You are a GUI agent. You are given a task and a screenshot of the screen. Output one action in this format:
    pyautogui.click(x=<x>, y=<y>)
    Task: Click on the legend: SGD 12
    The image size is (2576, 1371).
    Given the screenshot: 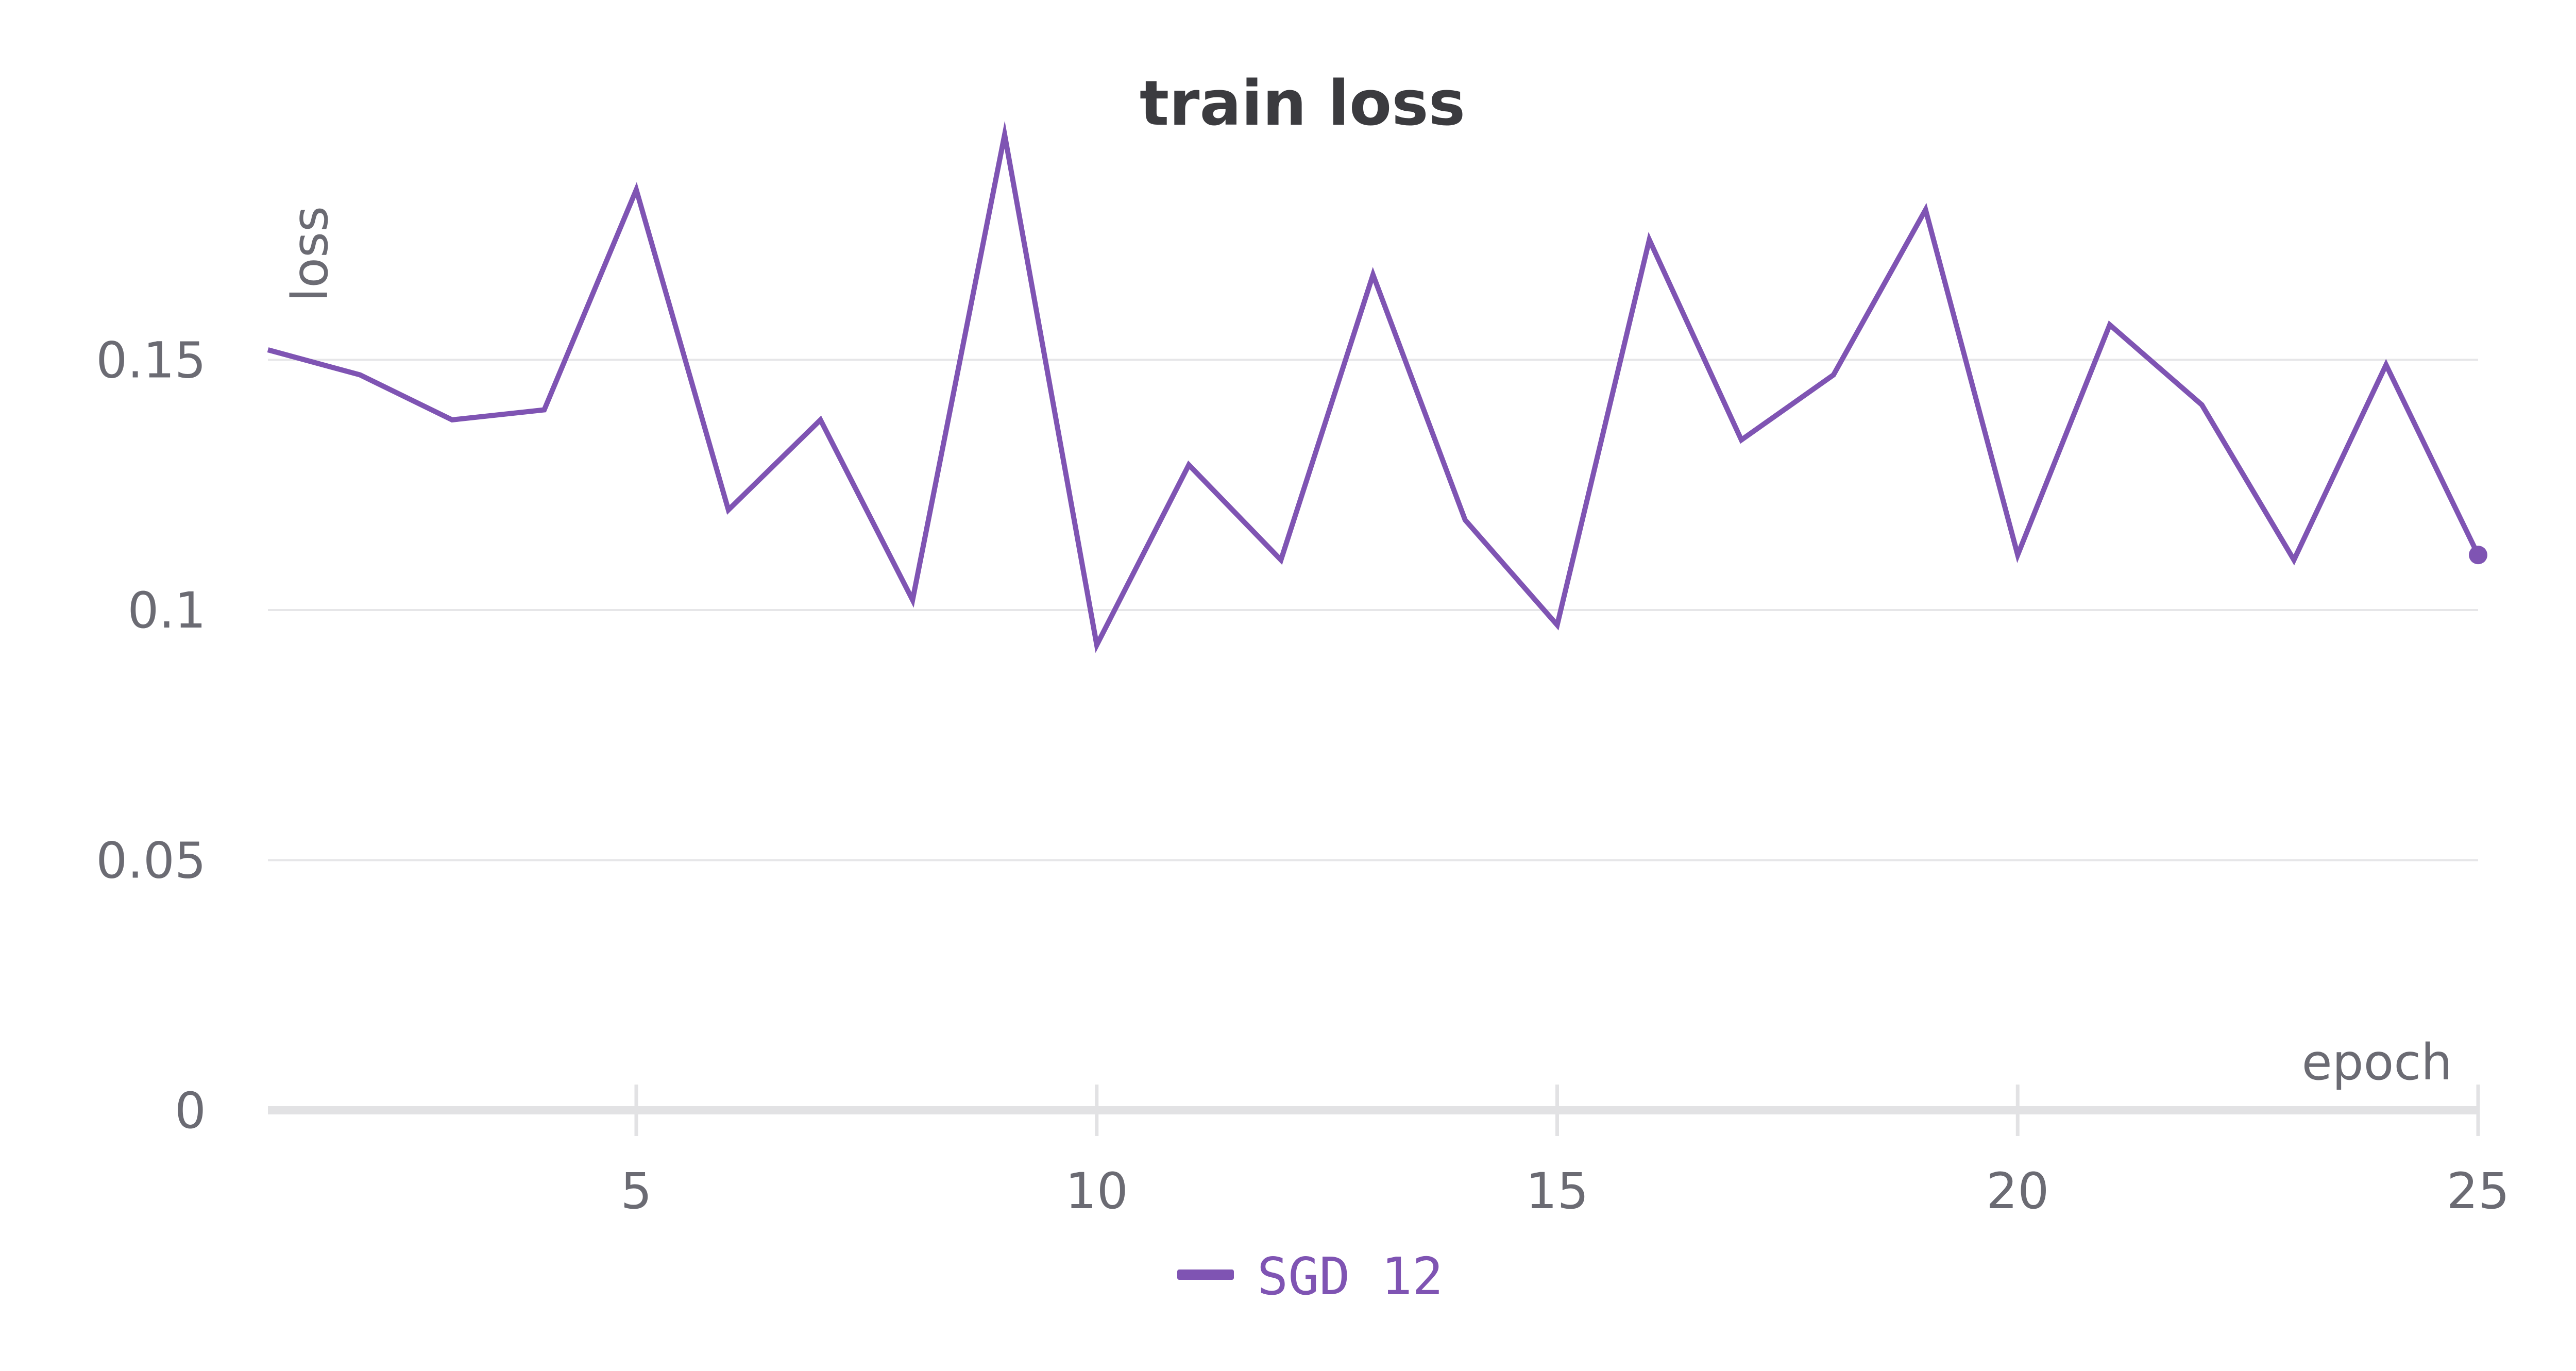 What is the action you would take?
    pyautogui.click(x=1310, y=1276)
    